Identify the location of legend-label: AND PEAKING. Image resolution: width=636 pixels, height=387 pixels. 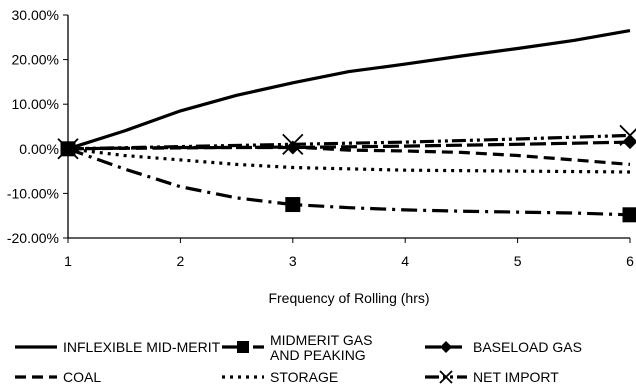
(318, 355).